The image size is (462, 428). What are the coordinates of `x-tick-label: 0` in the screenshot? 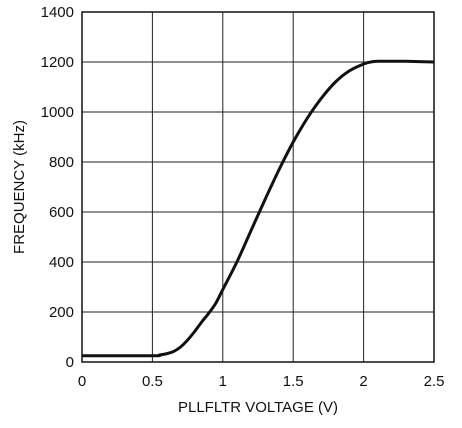 It's located at (82, 381).